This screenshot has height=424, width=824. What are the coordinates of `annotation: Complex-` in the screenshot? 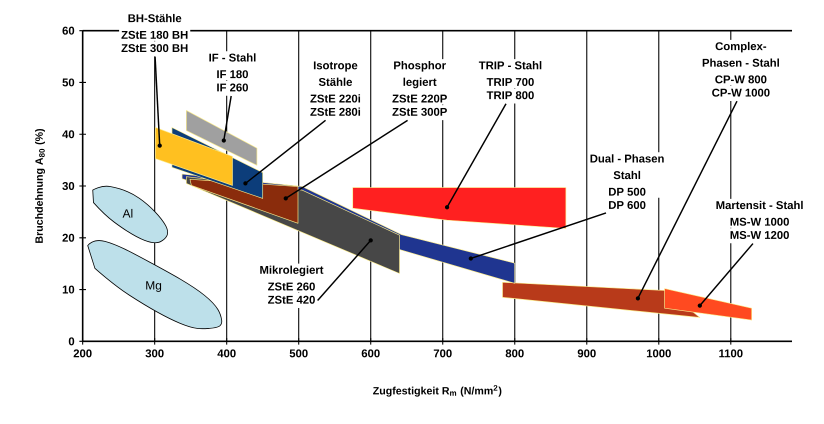 It's located at (741, 47).